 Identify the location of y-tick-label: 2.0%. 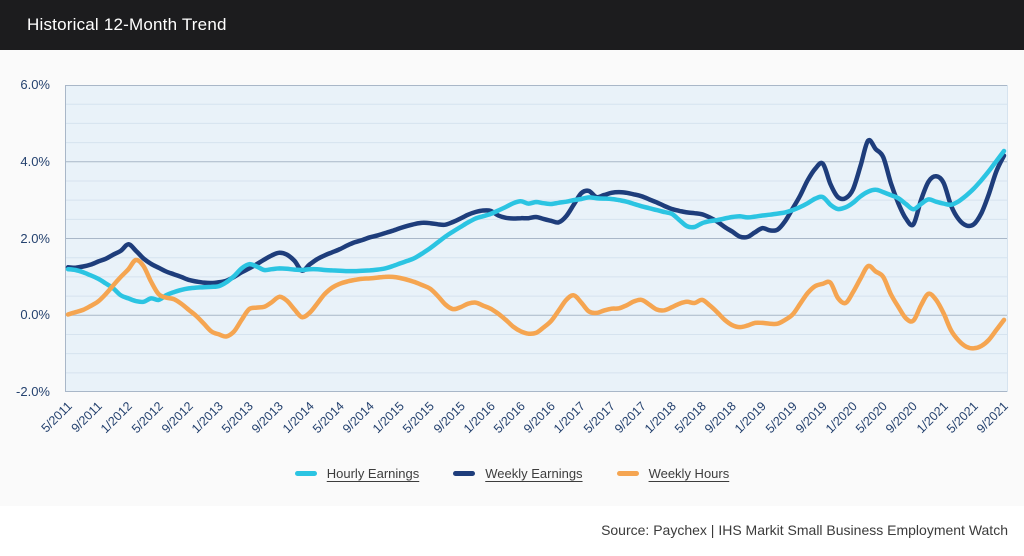
(35, 238).